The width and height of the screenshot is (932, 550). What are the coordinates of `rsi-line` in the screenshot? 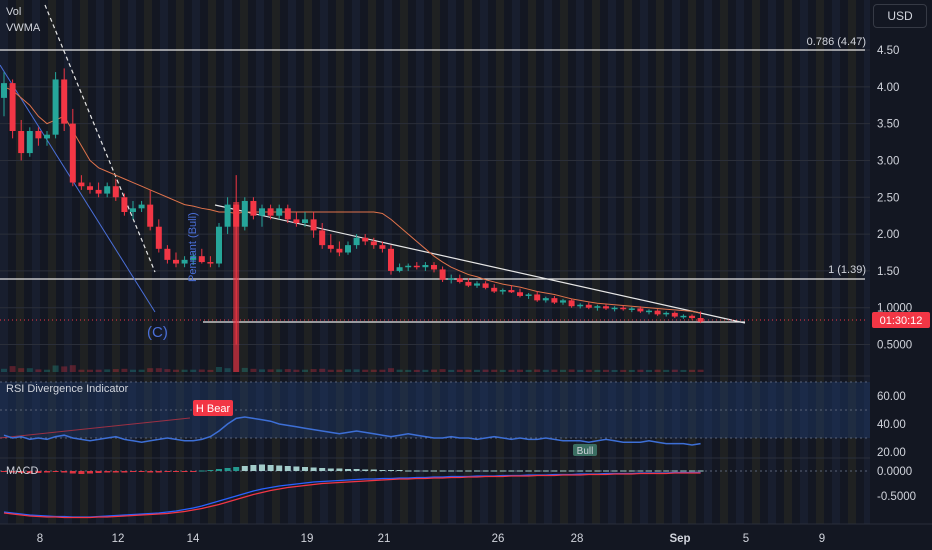 It's located at (352, 431).